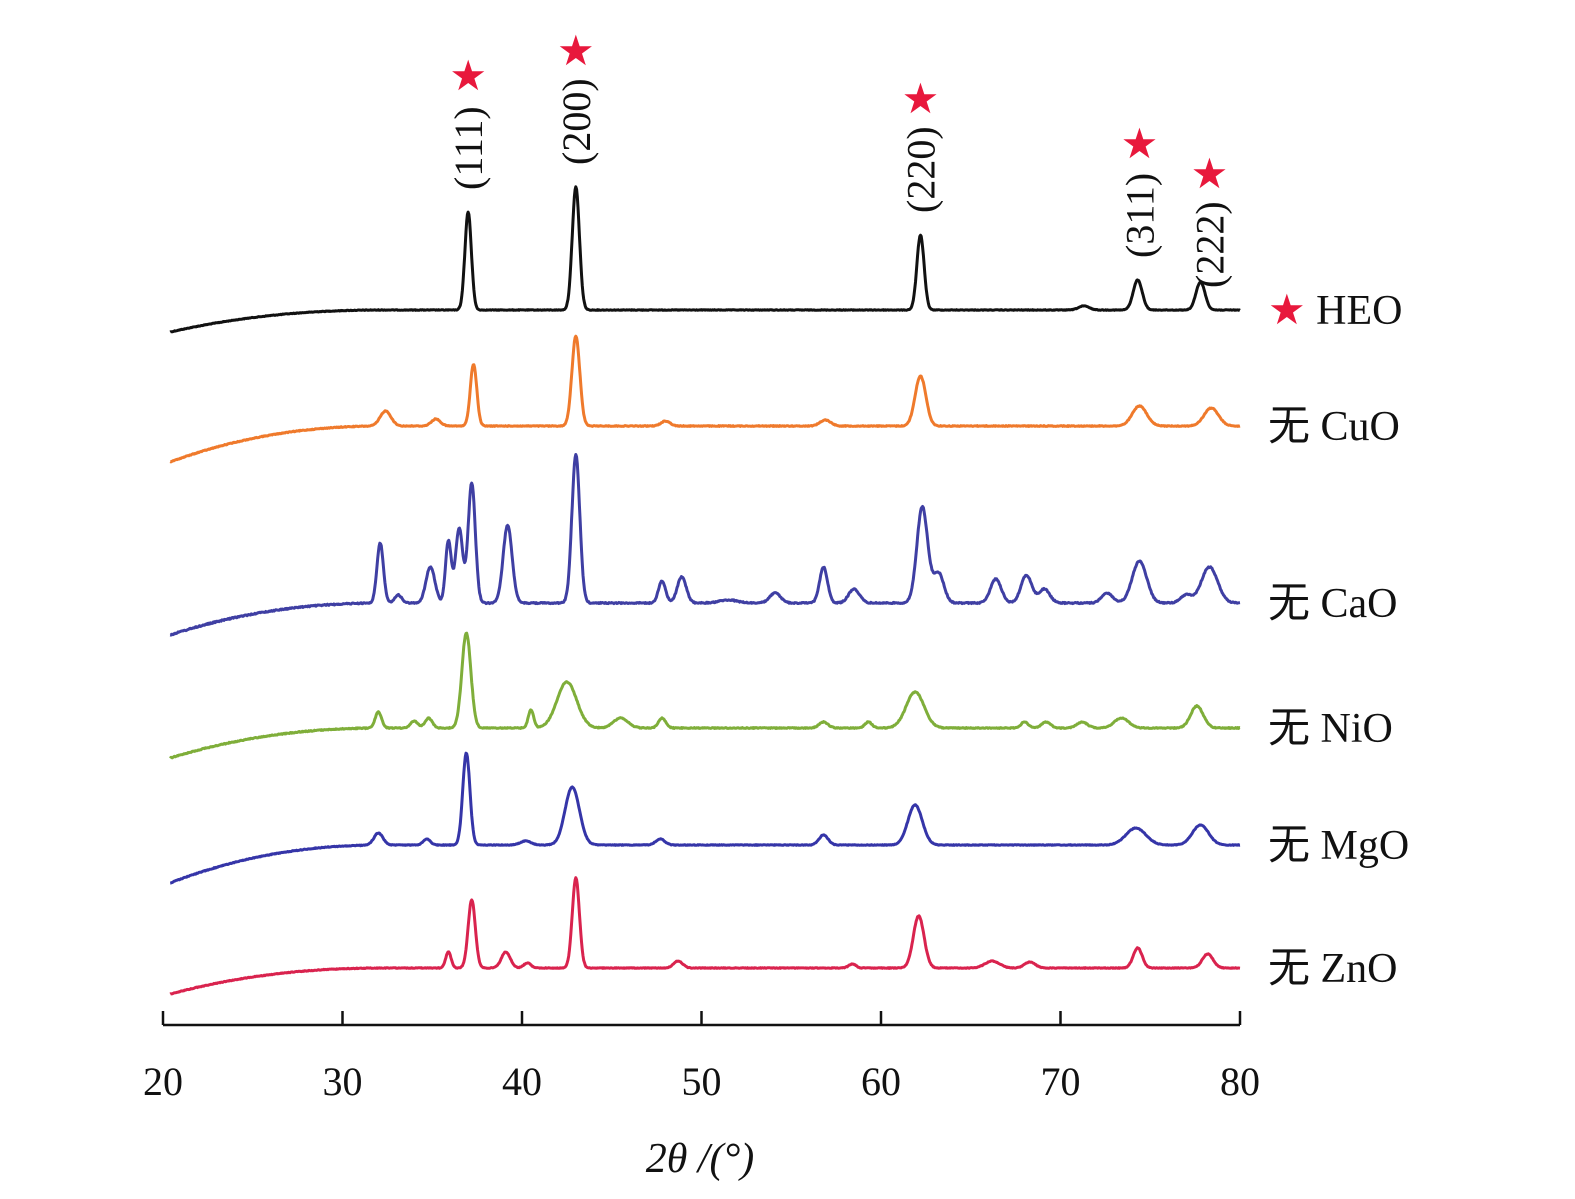  I want to click on series-legends: ★ HEO 无 CuO 无 CaO 无 NiO 无 MgO 无 ZnO, so click(1338, 640).